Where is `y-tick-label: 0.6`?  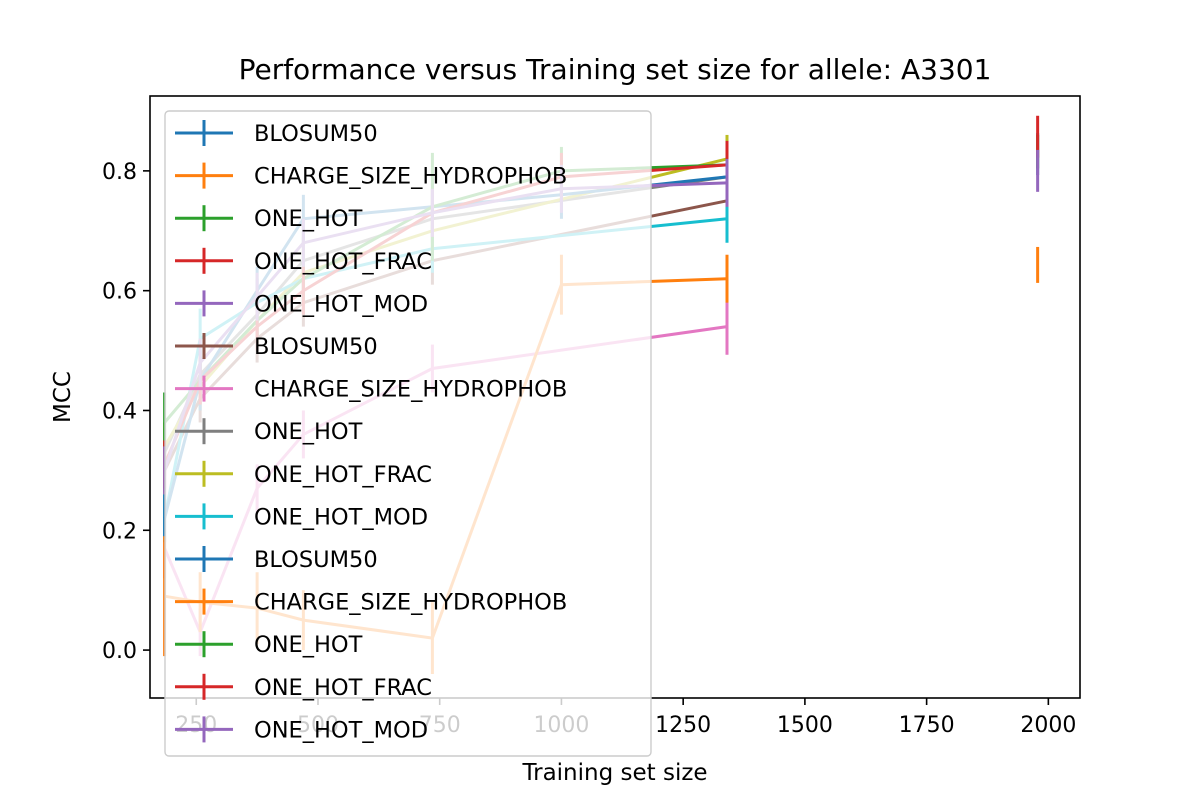 y-tick-label: 0.6 is located at coordinates (119, 292).